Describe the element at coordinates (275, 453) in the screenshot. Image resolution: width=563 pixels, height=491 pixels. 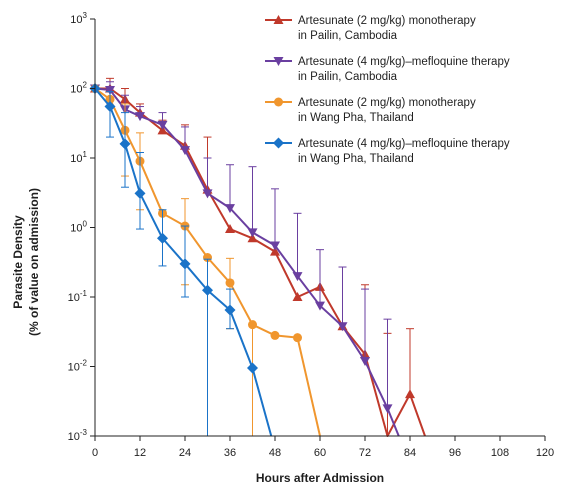
I see `x-tick-label: 48` at that location.